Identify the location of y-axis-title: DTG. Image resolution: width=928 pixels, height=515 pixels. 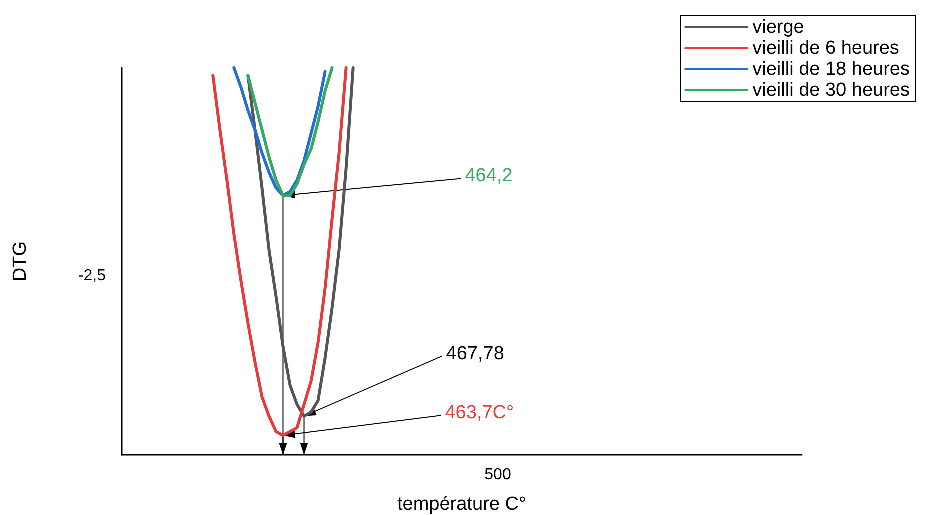
(20, 261).